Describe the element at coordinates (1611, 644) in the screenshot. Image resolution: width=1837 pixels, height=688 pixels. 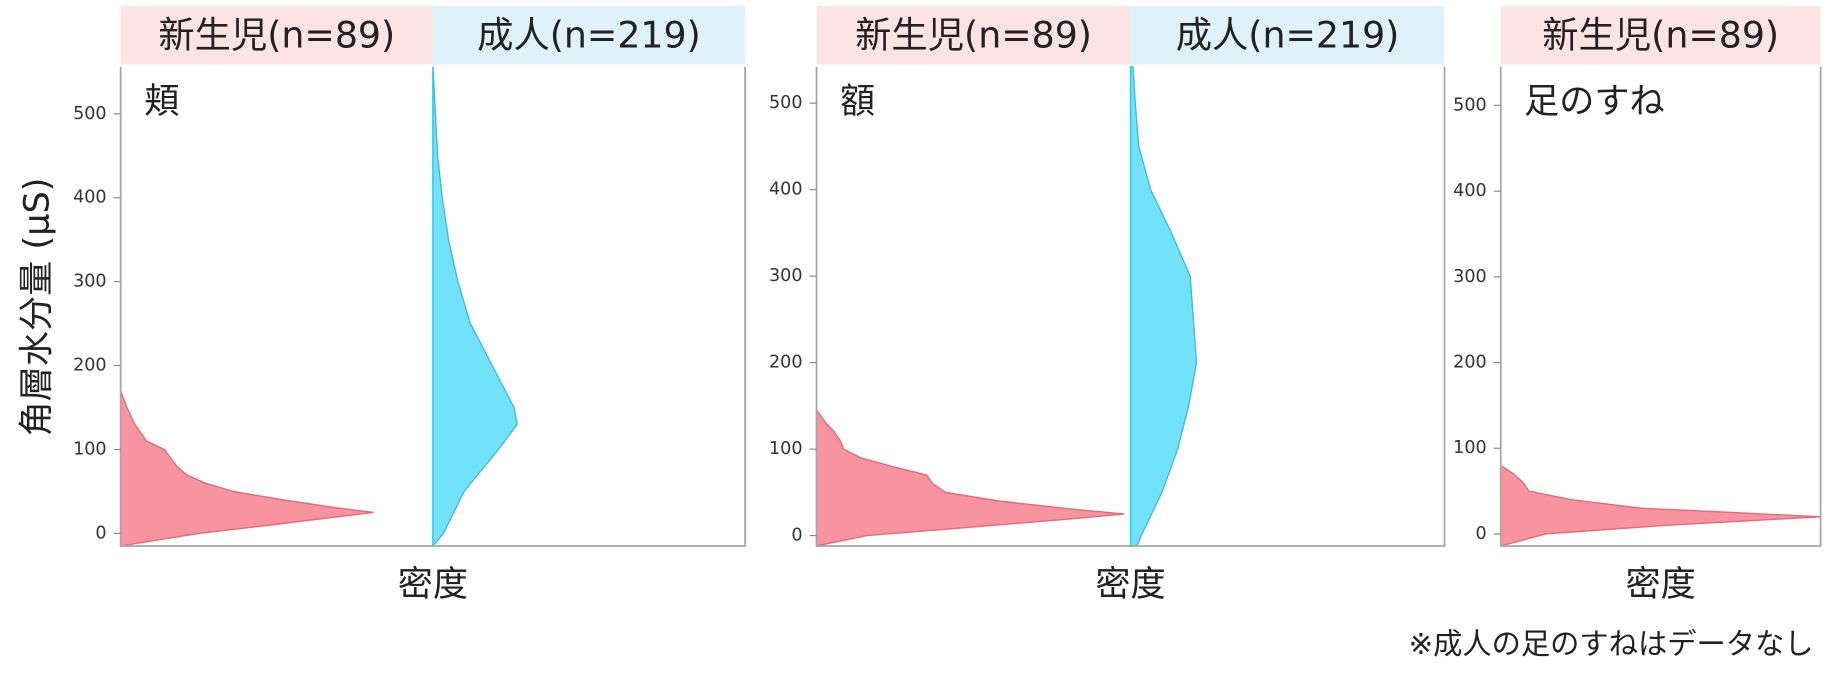
I see `footnote: ※成人の足のすねはデータなし` at that location.